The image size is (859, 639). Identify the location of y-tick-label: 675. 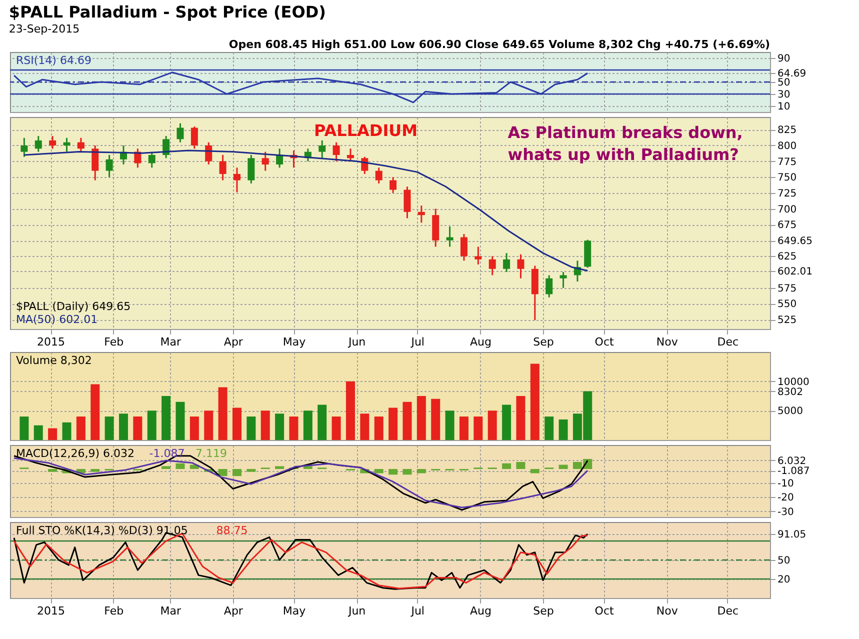
(787, 226).